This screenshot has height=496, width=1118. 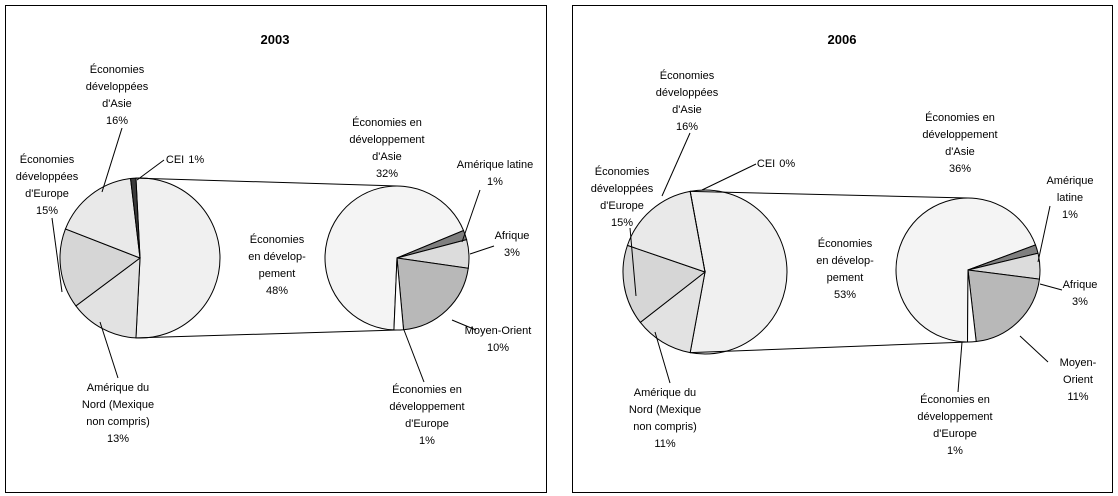 What do you see at coordinates (387, 174) in the screenshot?
I see `secondary-slice-label-value: 32%` at bounding box center [387, 174].